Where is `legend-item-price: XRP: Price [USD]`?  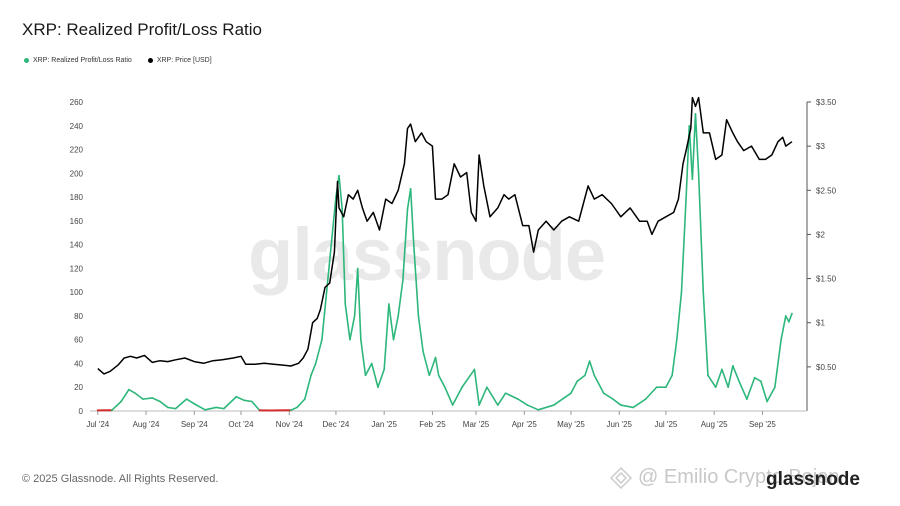
legend-item-price: XRP: Price [USD] is located at coordinates (179, 60).